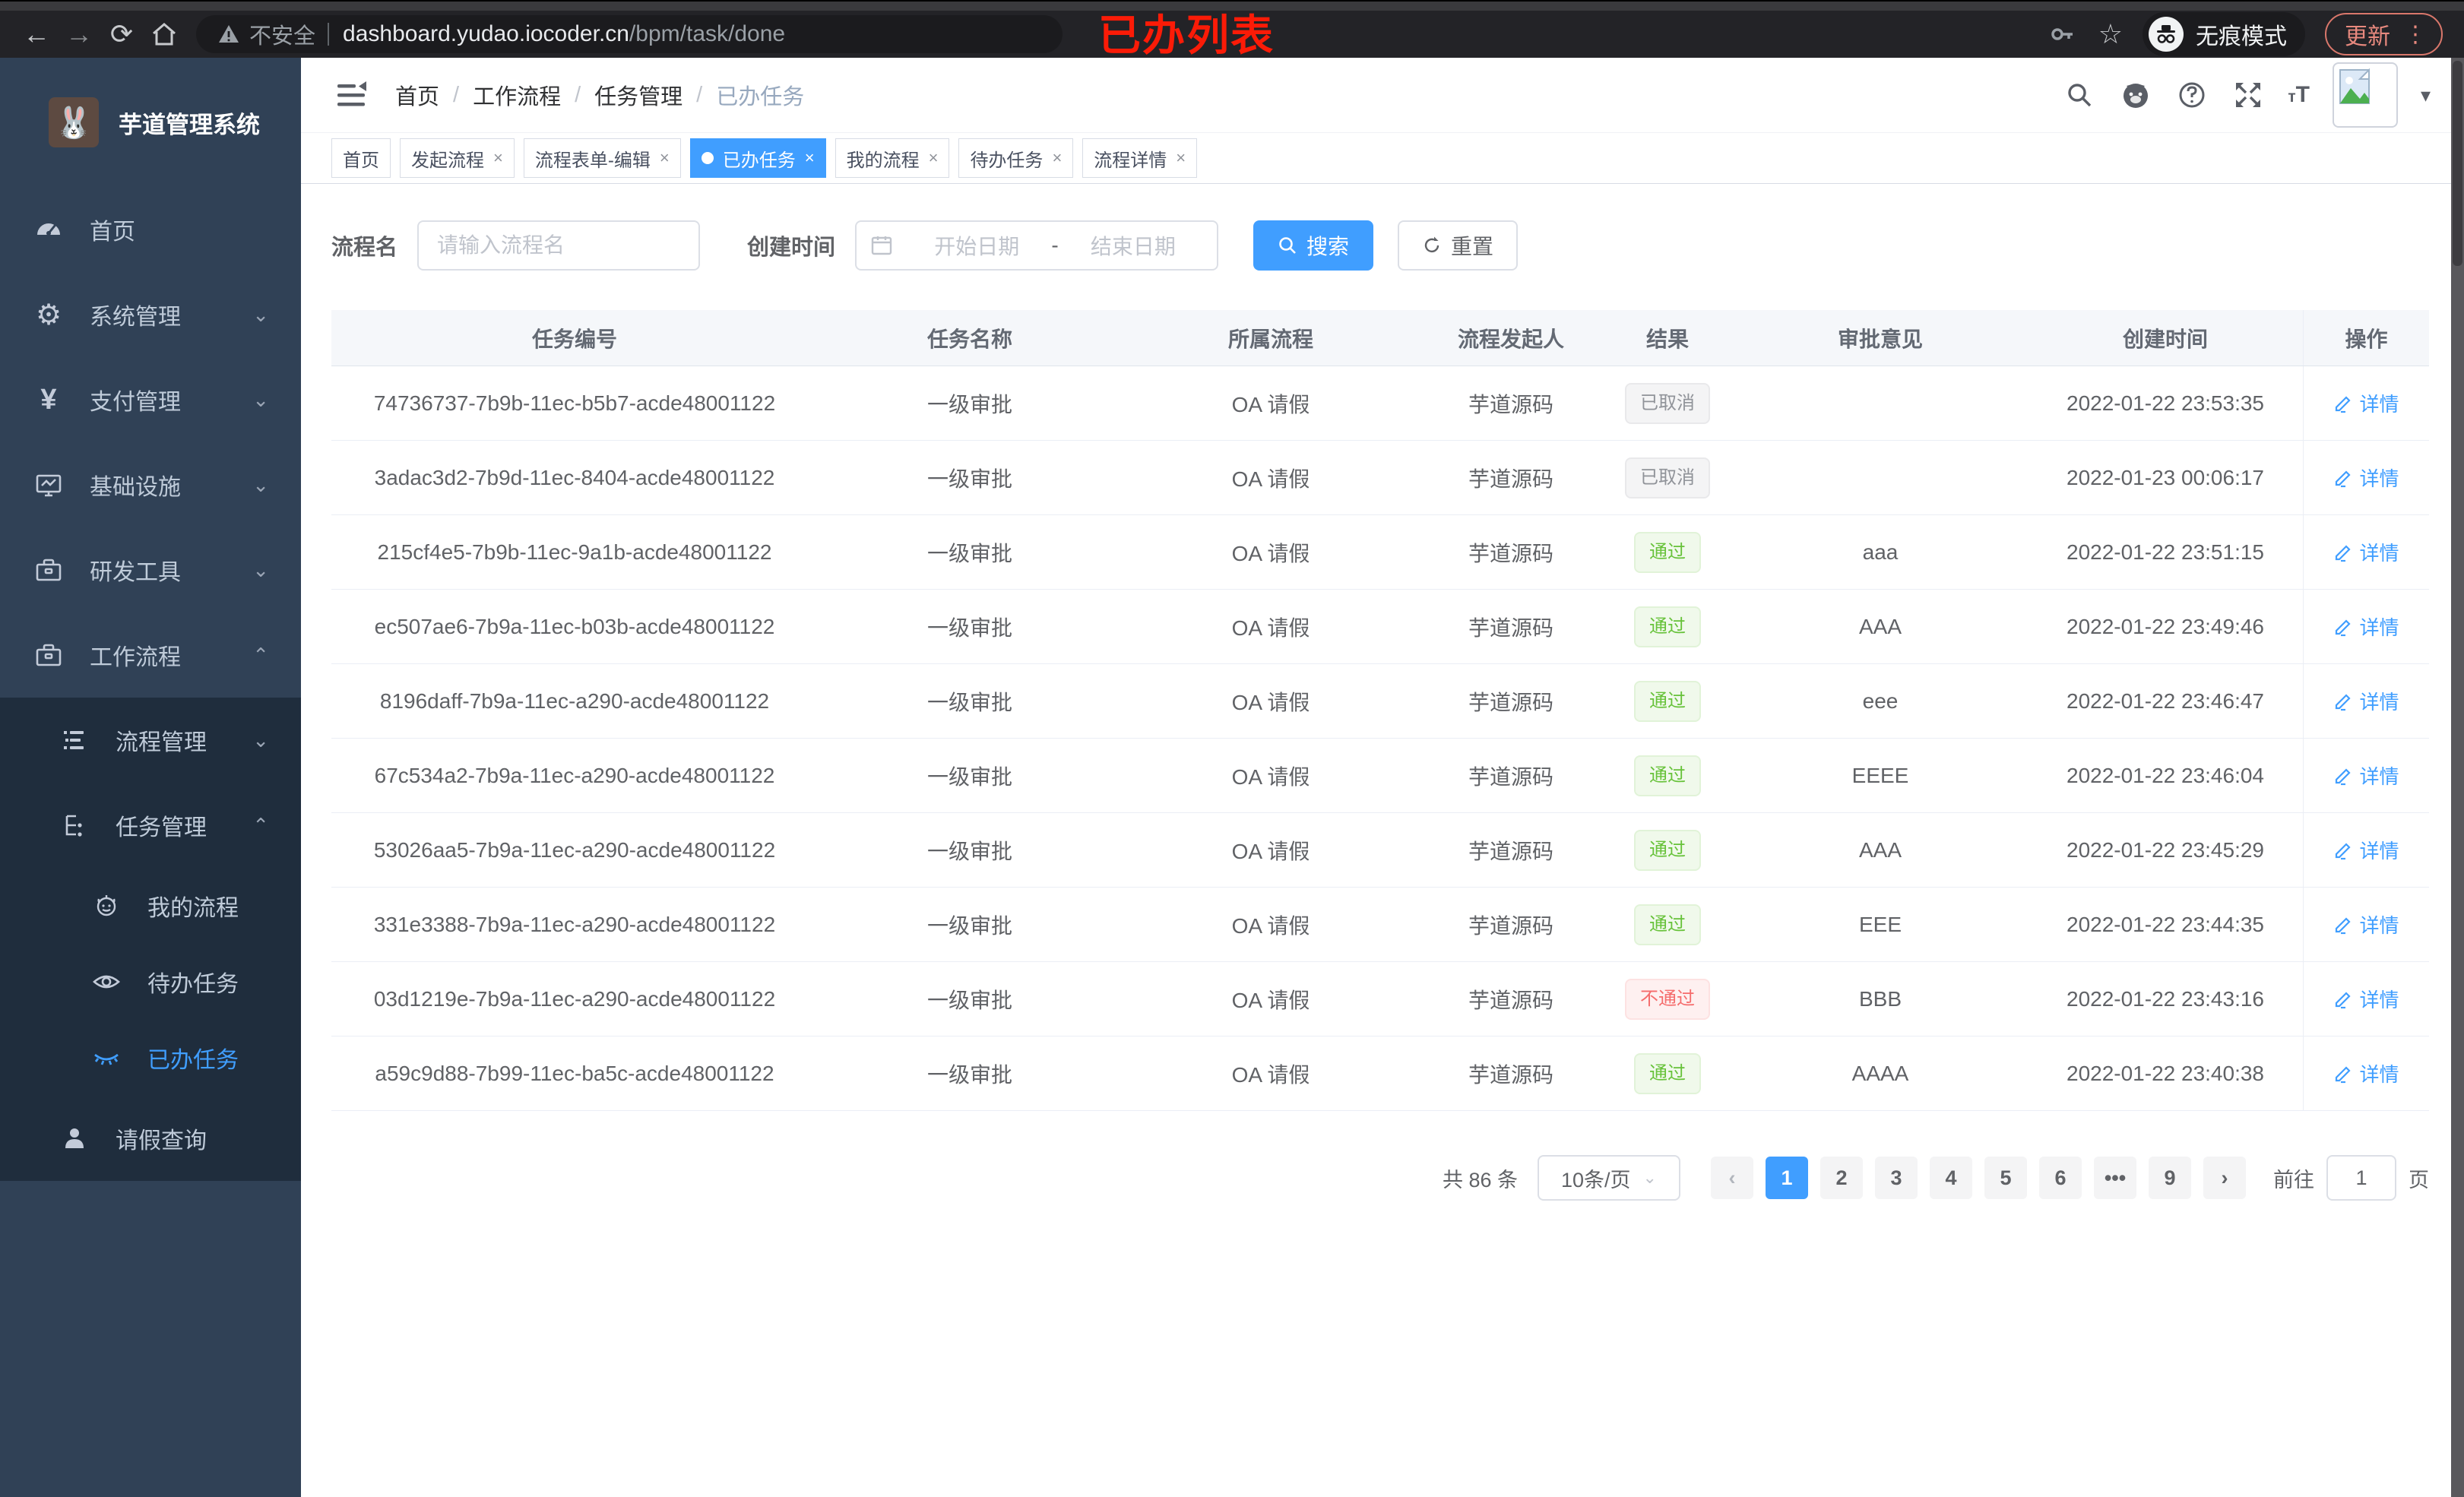 The height and width of the screenshot is (1497, 2464). I want to click on sidebar-item-system: ⚙ 系统管理 ⌄, so click(150, 314).